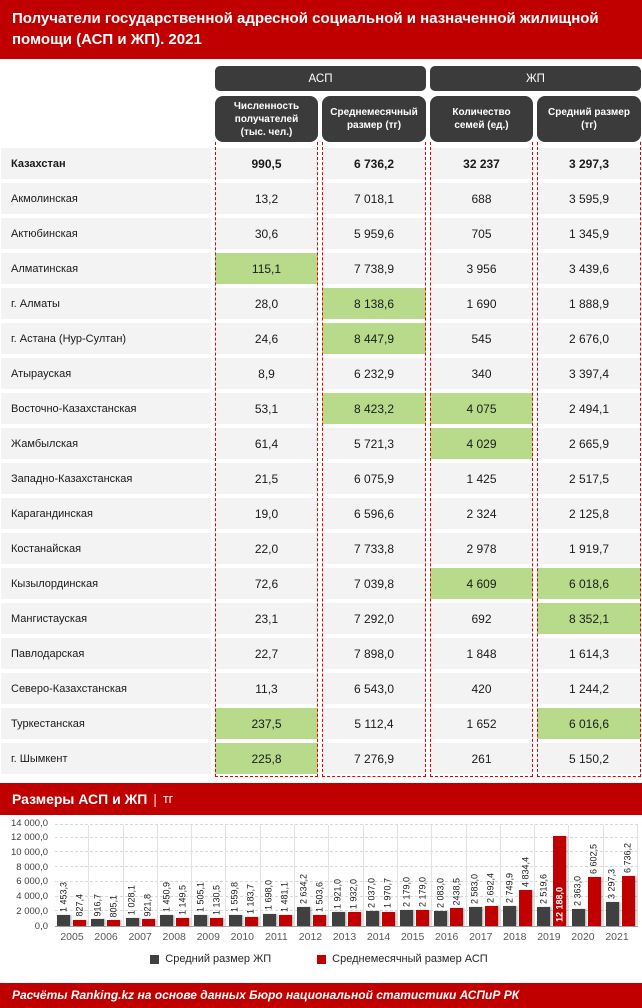  I want to click on chart-title-text: Размеры АСП и ЖП, so click(80, 799).